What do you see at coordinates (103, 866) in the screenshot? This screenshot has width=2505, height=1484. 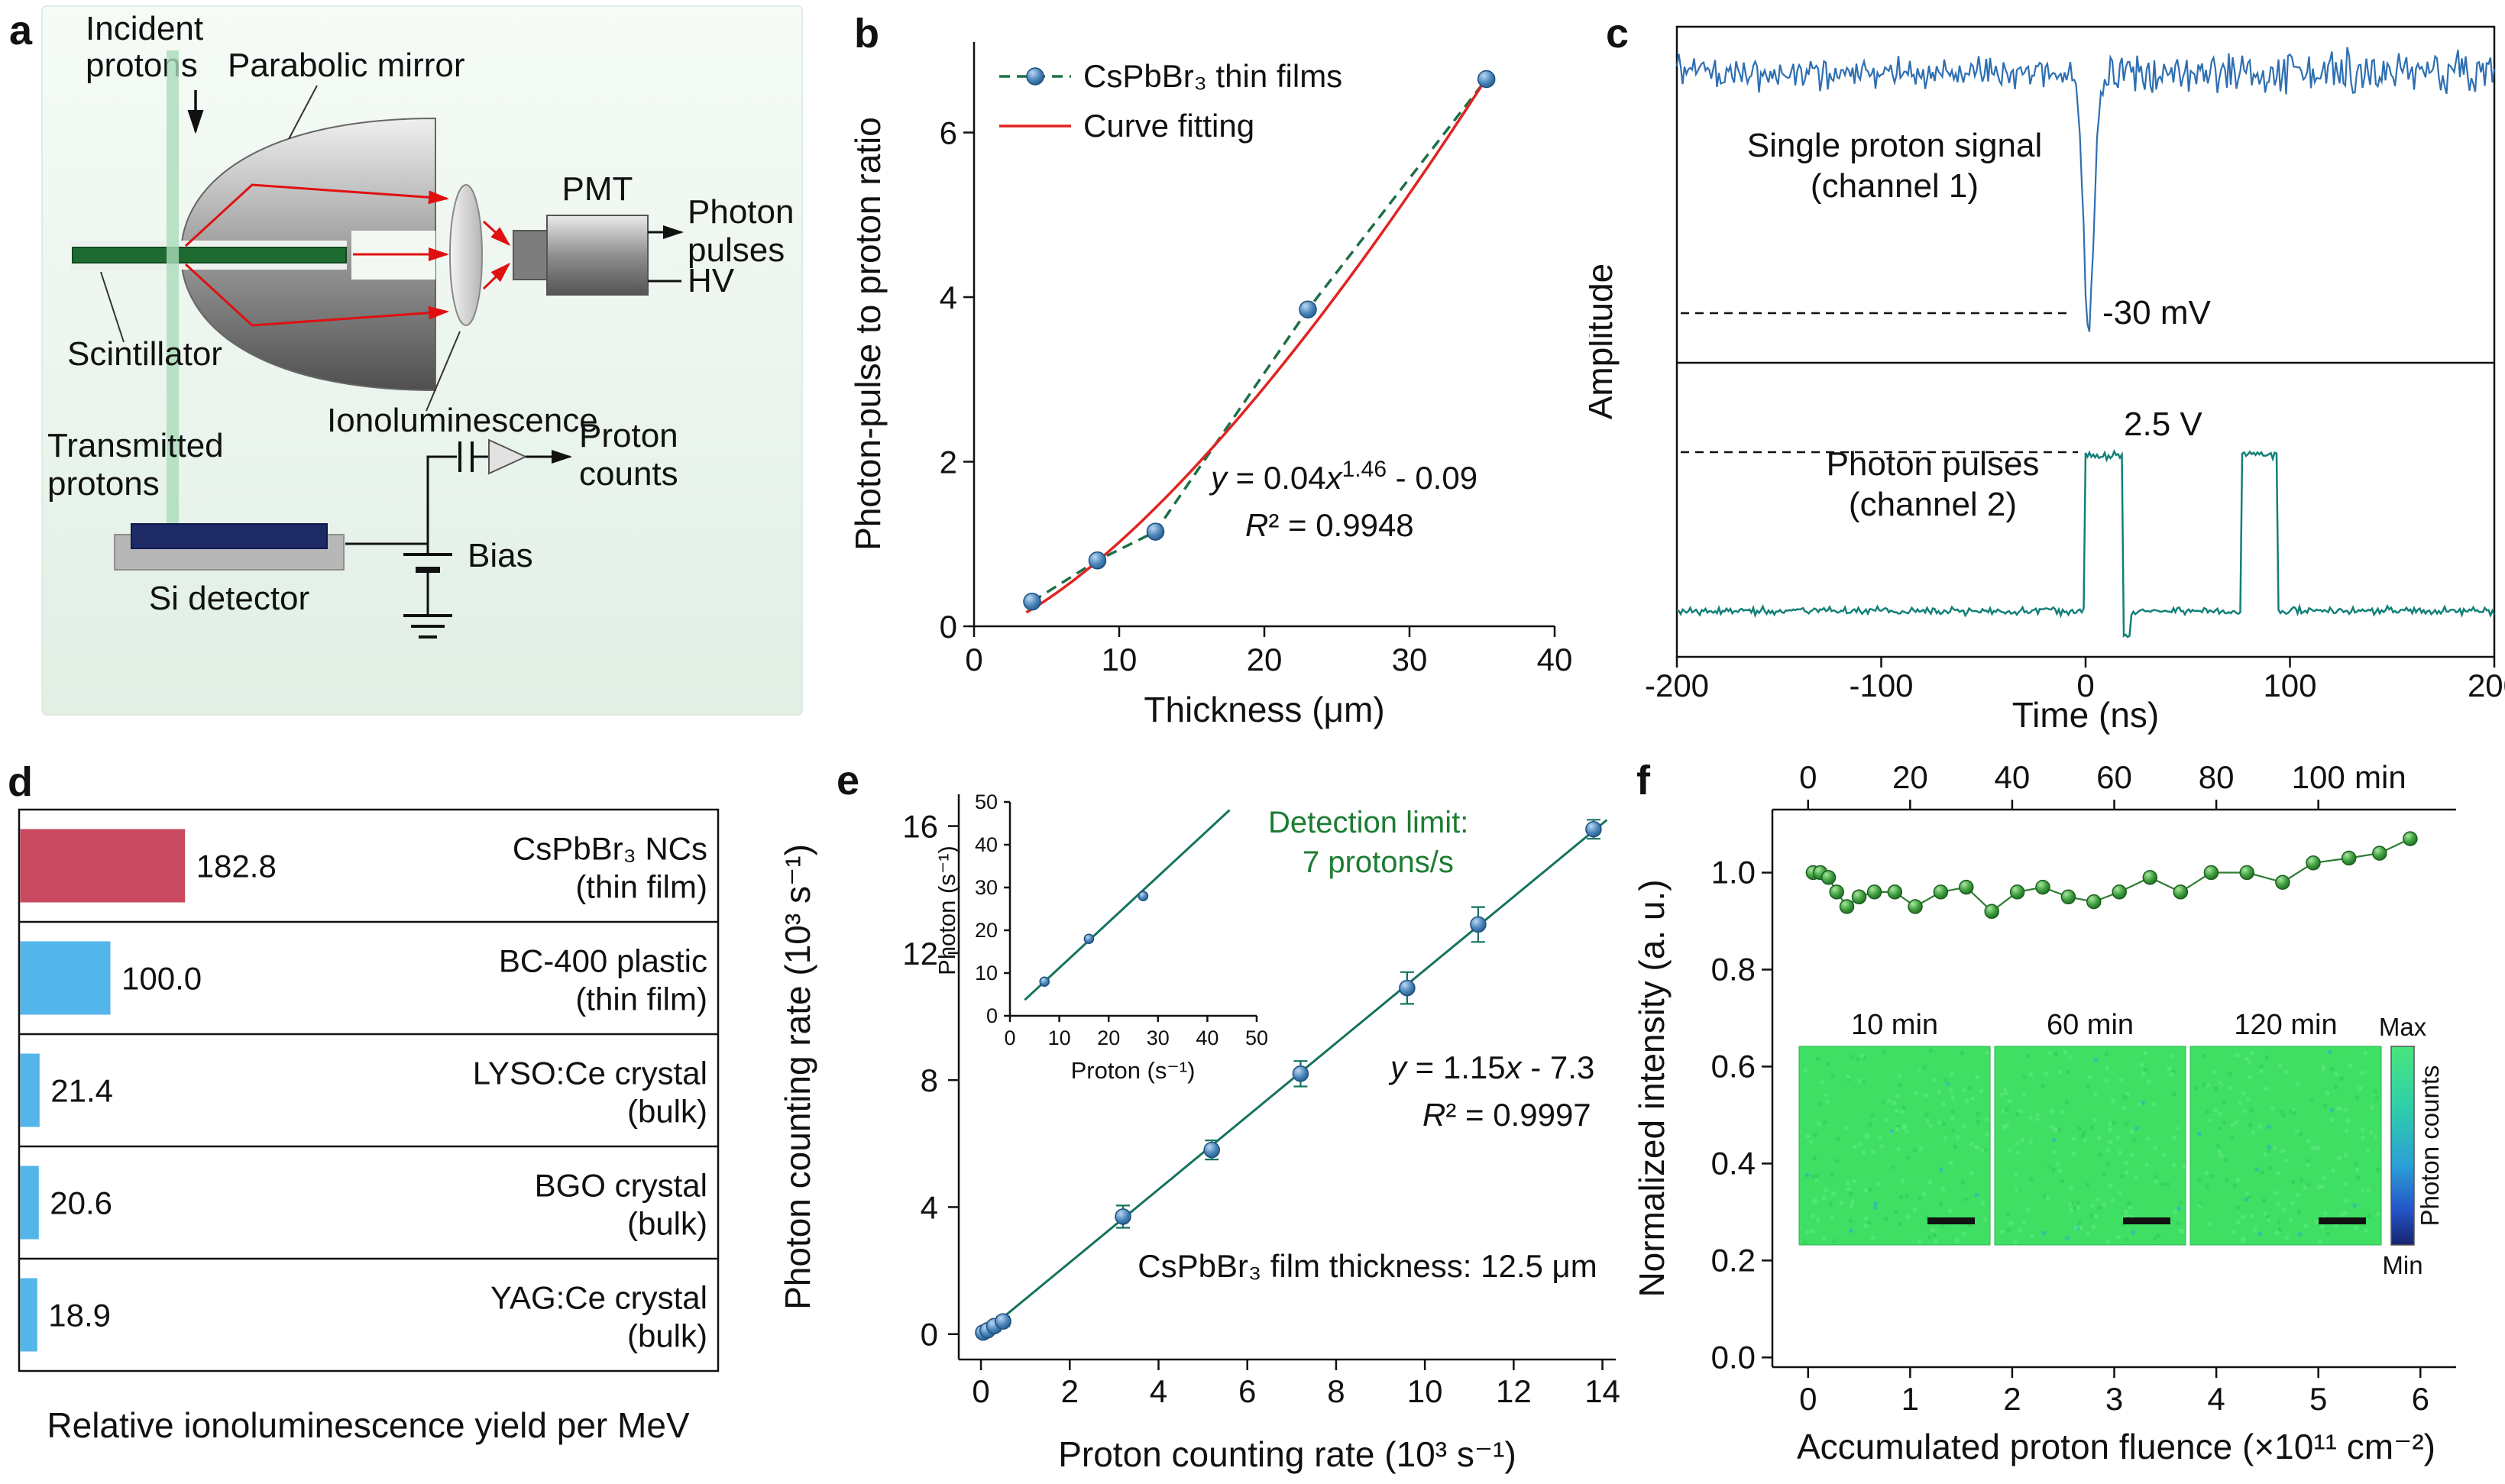 I see `bar` at bounding box center [103, 866].